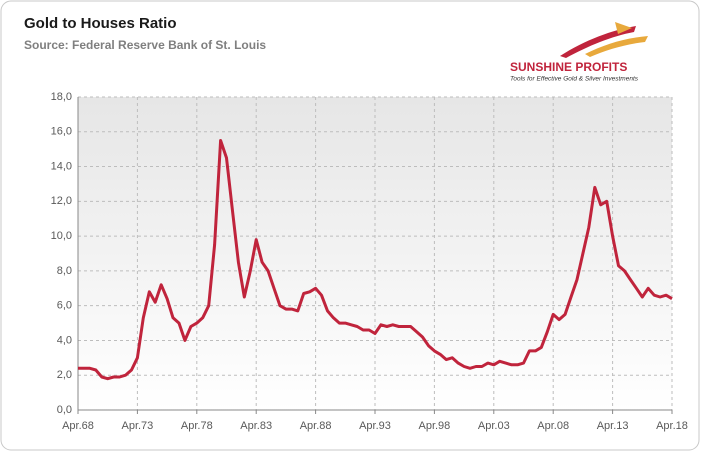 This screenshot has width=701, height=457. Describe the element at coordinates (61, 236) in the screenshot. I see `y-tick-label: 10,0` at that location.